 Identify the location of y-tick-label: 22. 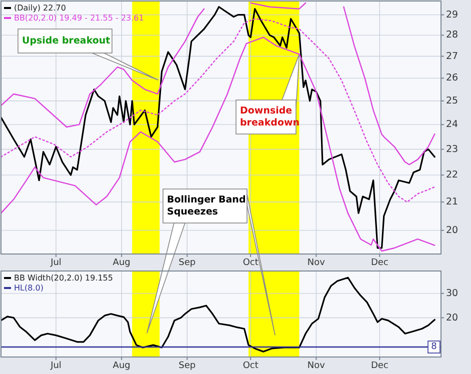
(452, 175).